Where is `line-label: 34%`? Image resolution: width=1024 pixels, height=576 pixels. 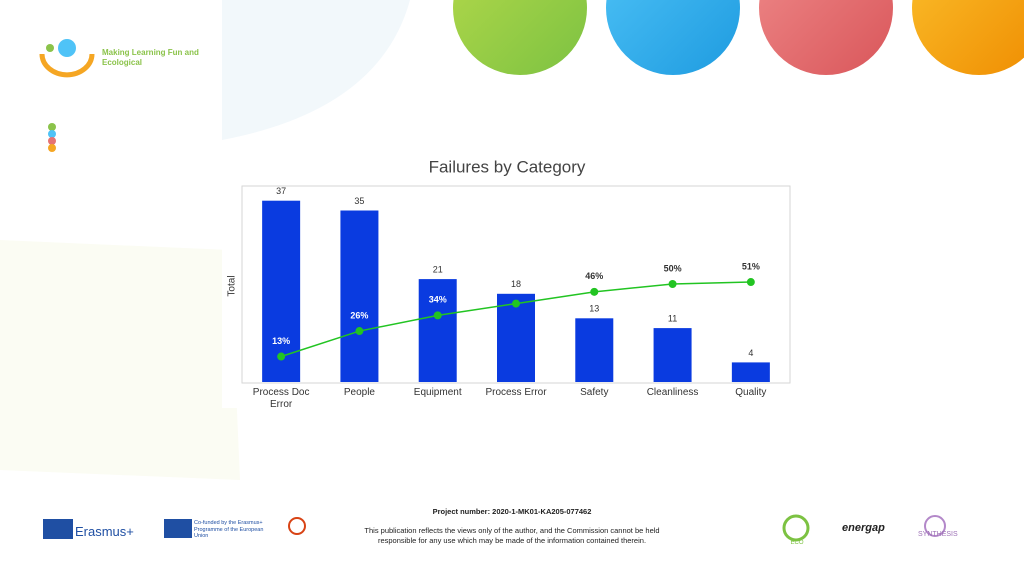
line-label: 34% is located at coordinates (438, 300).